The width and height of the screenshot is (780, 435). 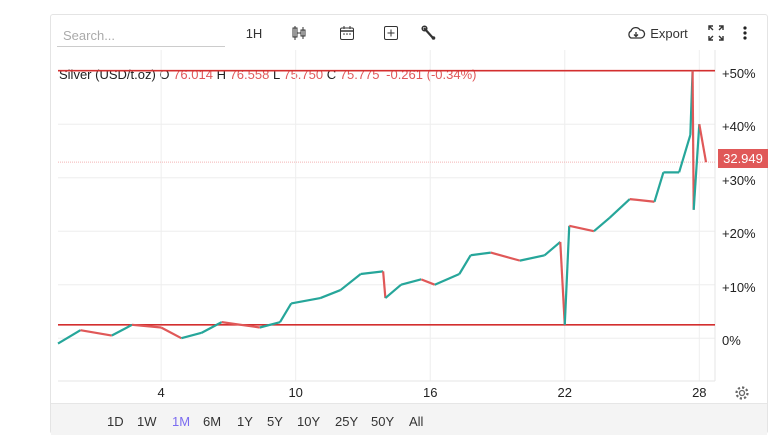 What do you see at coordinates (212, 421) in the screenshot?
I see `range-button-6m: 6M` at bounding box center [212, 421].